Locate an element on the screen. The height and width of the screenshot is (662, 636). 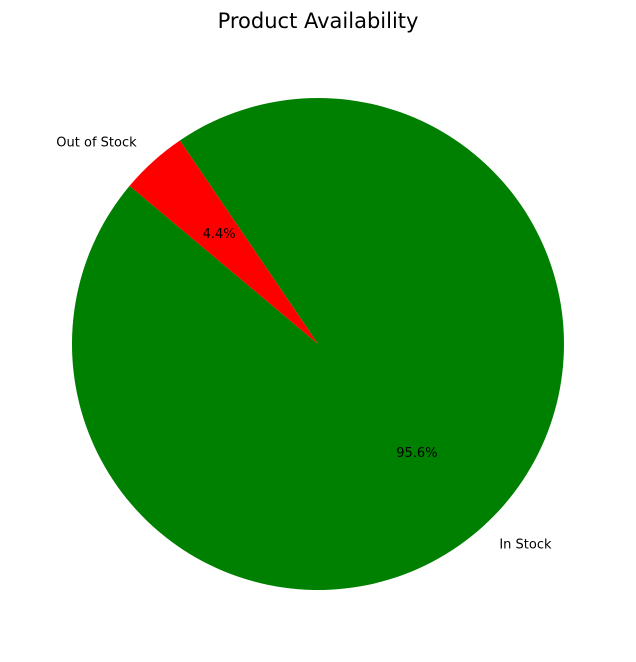
slice-percent-in-stock: 95.6% is located at coordinates (416, 453).